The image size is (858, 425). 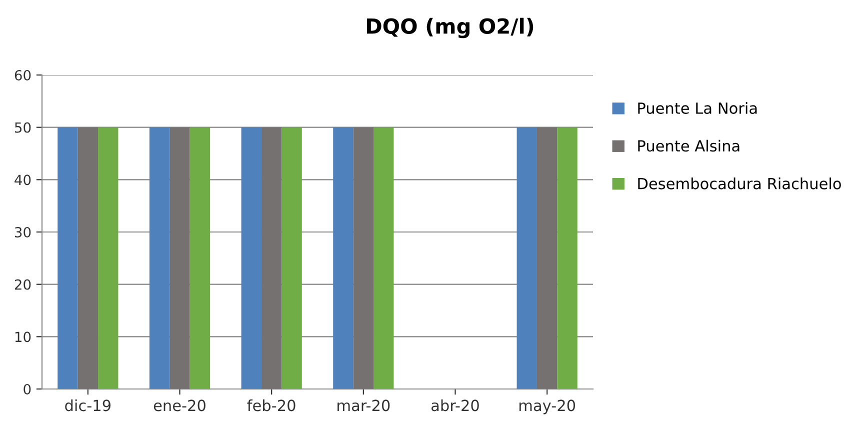 I want to click on x-tick-label: may-20, so click(x=547, y=407).